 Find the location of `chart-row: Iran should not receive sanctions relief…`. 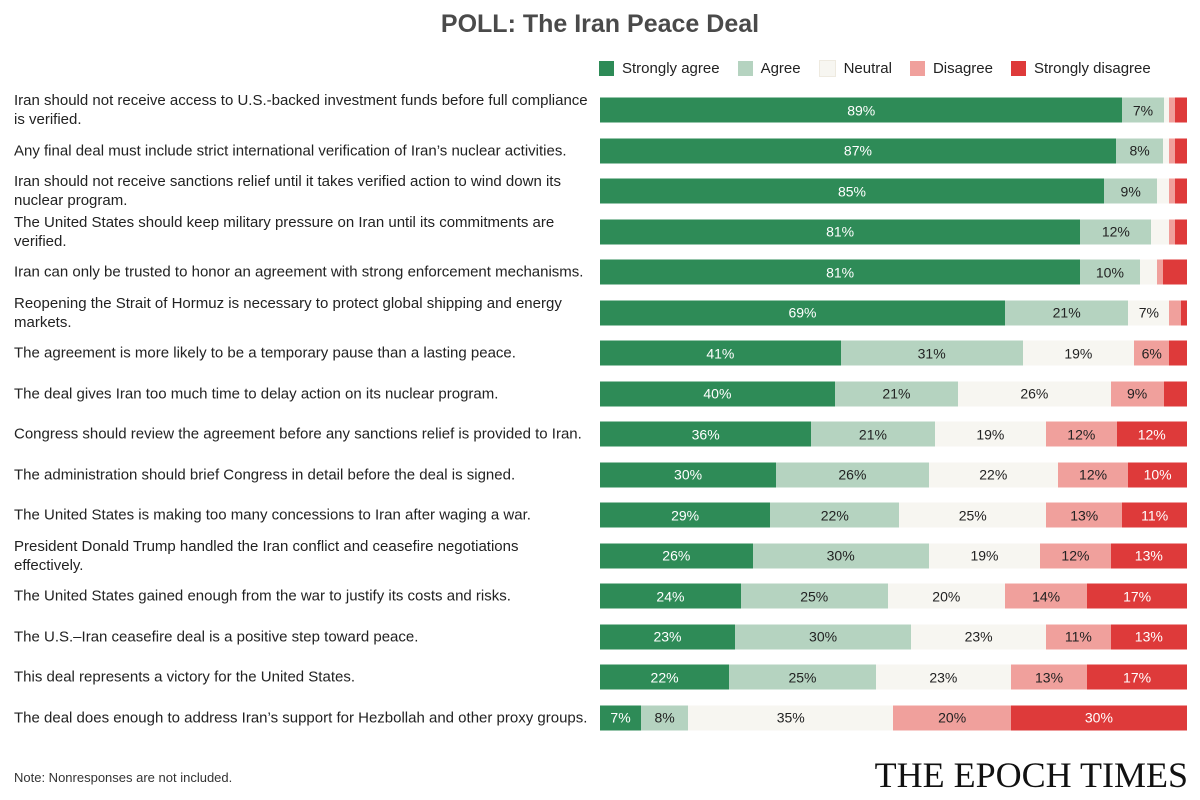

chart-row: Iran should not receive sanctions relief… is located at coordinates (600, 191).